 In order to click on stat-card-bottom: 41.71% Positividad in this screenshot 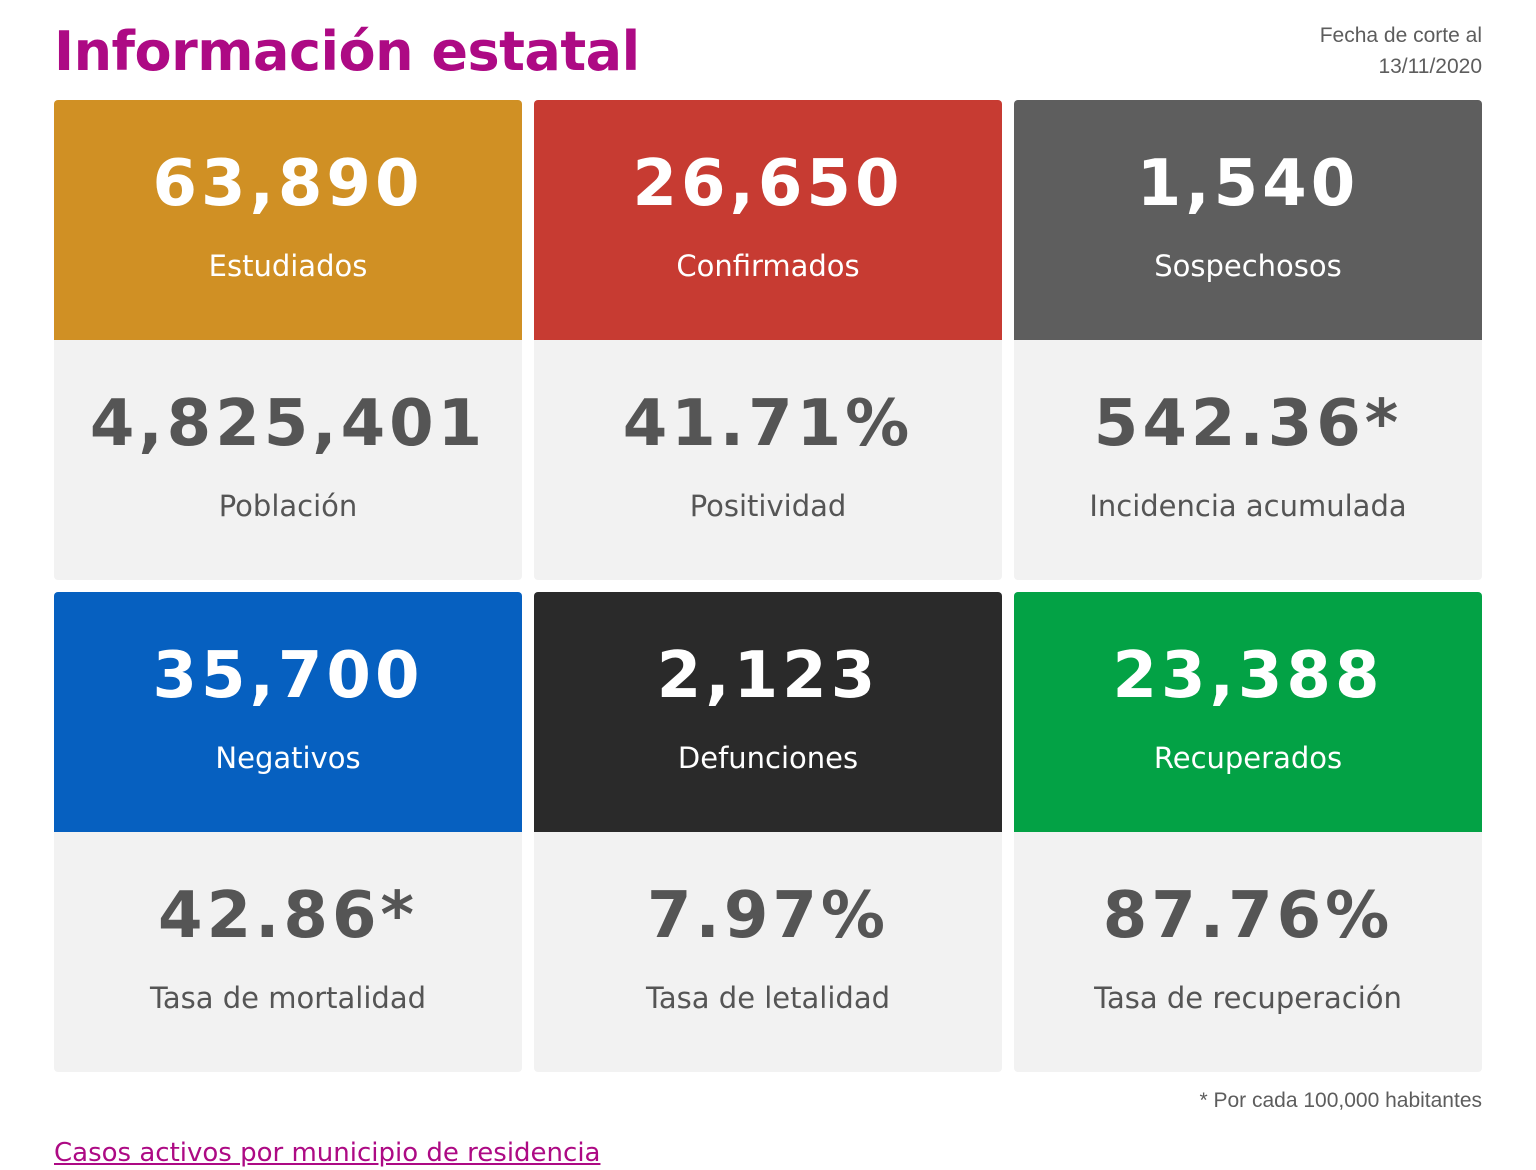, I will do `click(768, 460)`.